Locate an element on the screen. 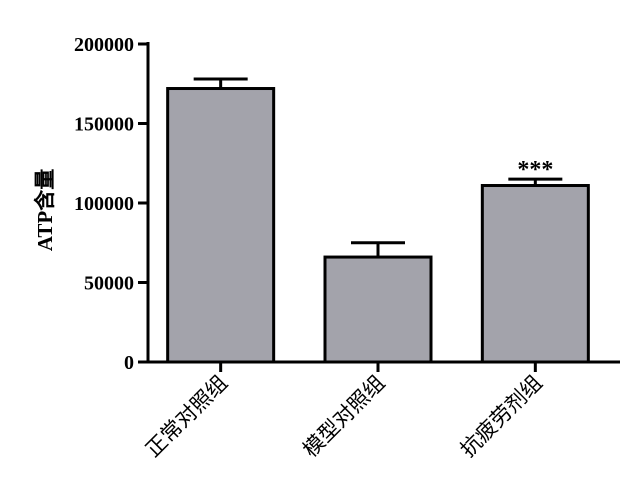  significance-label: *** is located at coordinates (535, 170).